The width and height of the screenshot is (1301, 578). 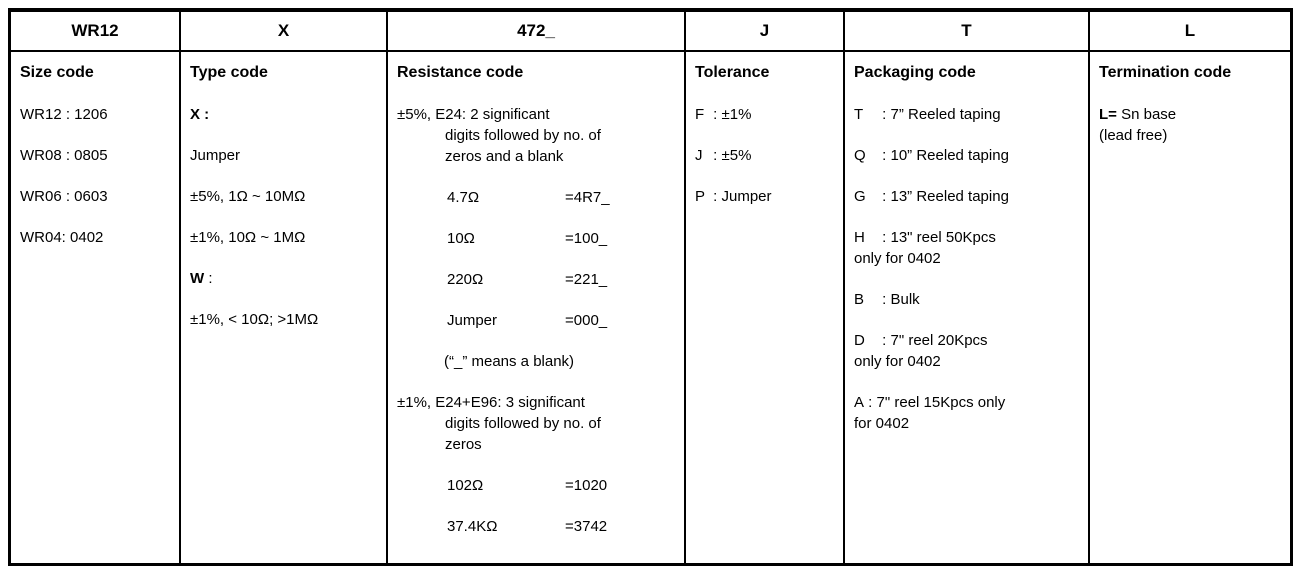 I want to click on example-value: 10Ω, so click(x=461, y=238).